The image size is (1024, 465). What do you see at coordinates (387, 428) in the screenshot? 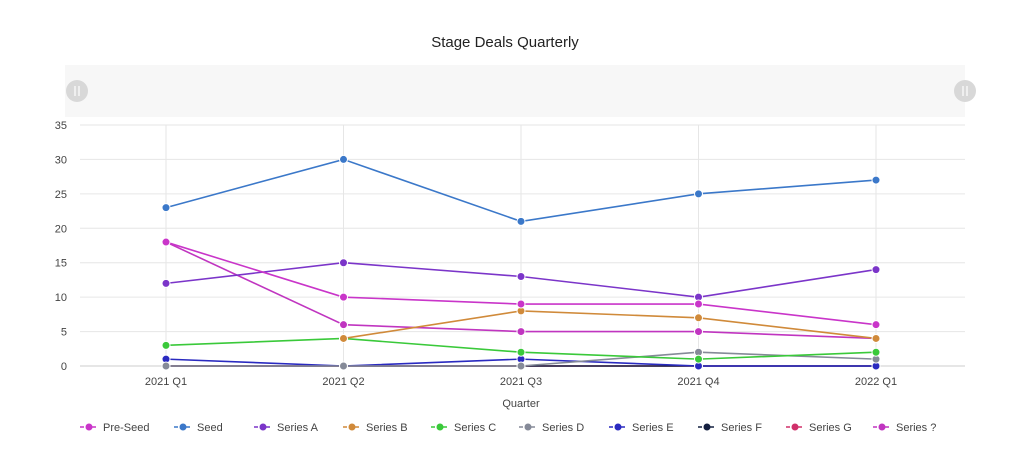
I see `legend-label: Series B` at bounding box center [387, 428].